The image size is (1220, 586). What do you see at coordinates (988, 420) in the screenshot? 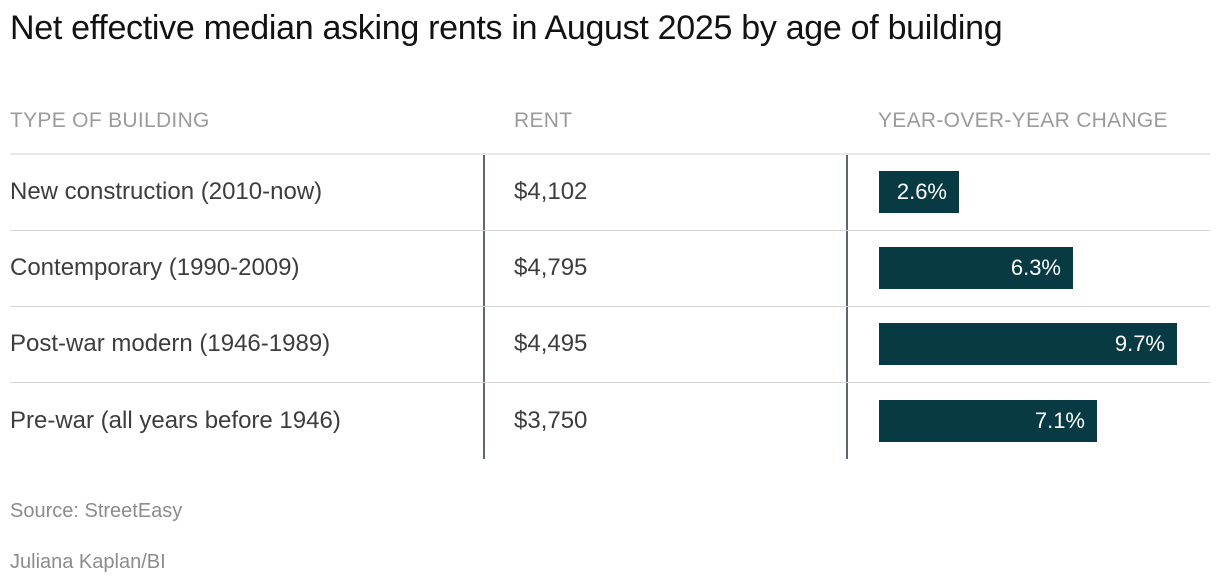
I see `yoy-bar: 7.1%` at bounding box center [988, 420].